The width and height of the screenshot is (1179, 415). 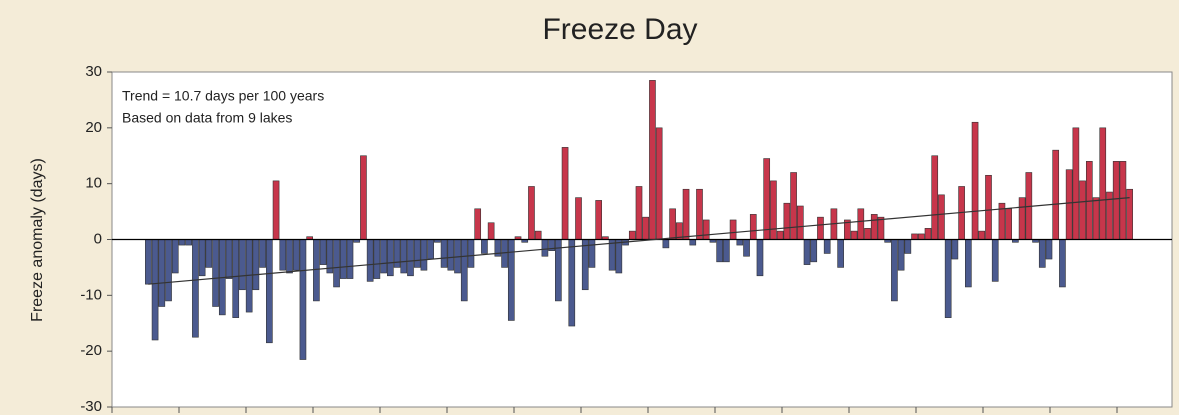 What do you see at coordinates (223, 96) in the screenshot?
I see `annotation: Trend = 10.7 days per 100 years` at bounding box center [223, 96].